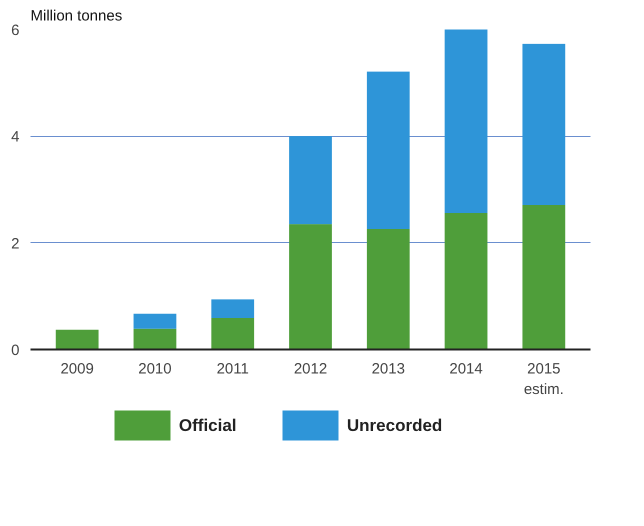  Describe the element at coordinates (15, 350) in the screenshot. I see `y-tick-label: 0` at that location.